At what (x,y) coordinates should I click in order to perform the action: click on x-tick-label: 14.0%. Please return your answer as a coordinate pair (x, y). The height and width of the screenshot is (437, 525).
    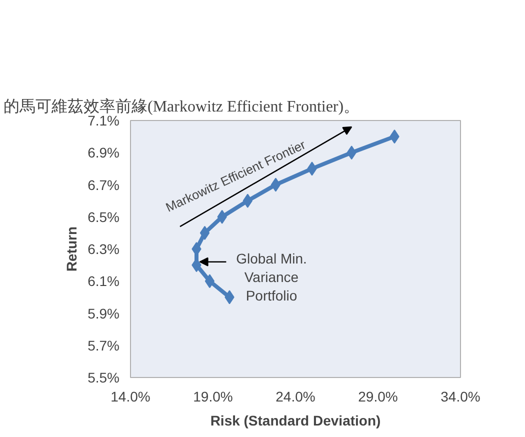
    Looking at the image, I should click on (130, 396).